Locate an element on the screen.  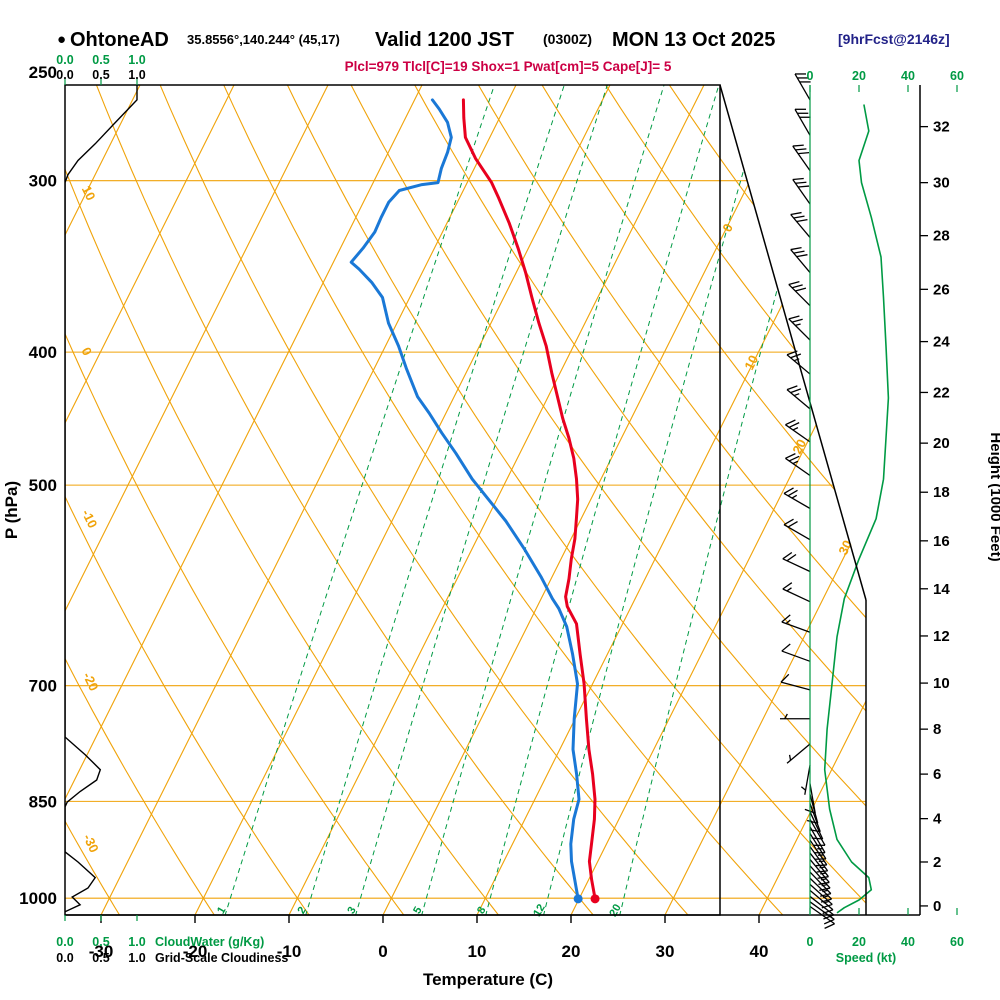
valid-time-utc: (0300Z) is located at coordinates (567, 39).